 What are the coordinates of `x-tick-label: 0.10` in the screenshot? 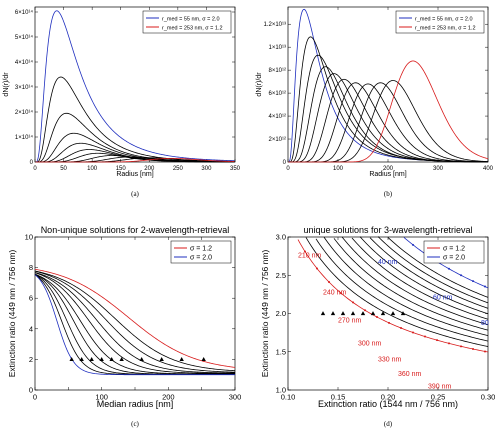 It's located at (288, 397).